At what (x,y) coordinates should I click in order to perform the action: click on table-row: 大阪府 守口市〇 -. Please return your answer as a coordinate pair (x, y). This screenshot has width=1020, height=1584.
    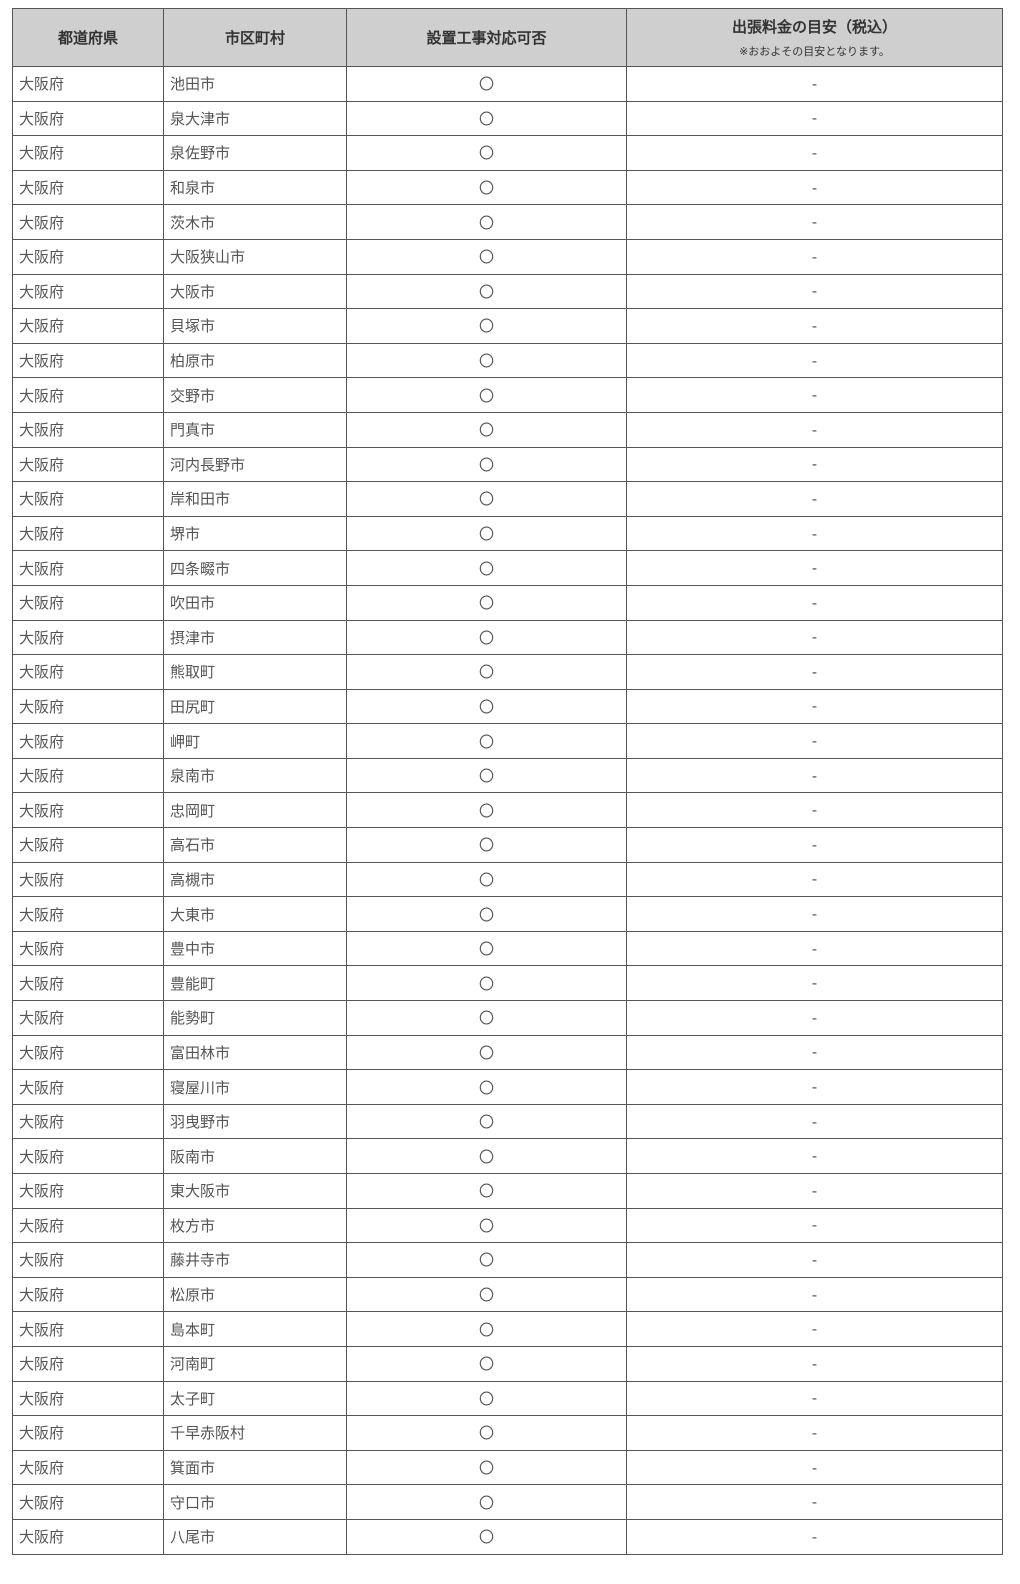
    Looking at the image, I should click on (507, 1502).